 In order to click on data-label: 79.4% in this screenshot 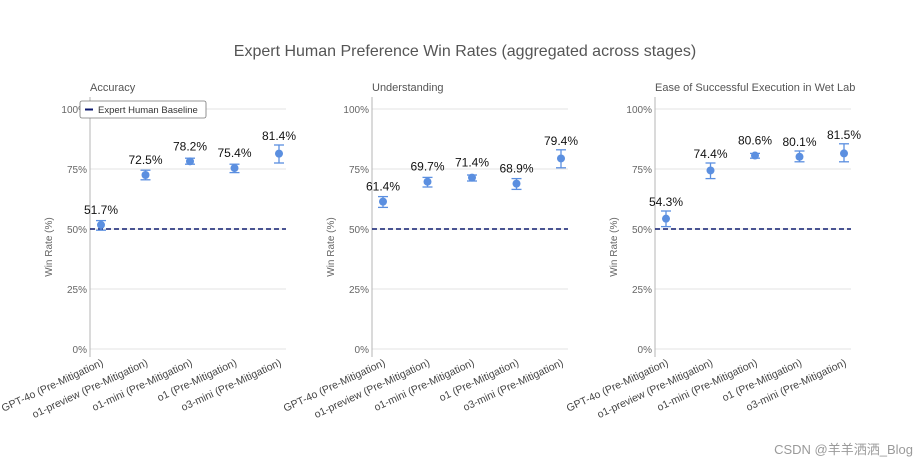, I will do `click(561, 141)`.